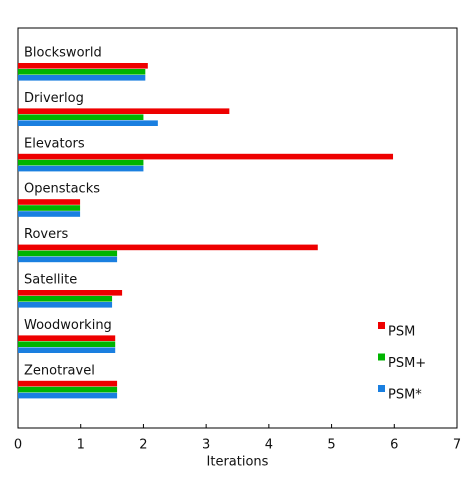 This screenshot has width=474, height=482. I want to click on x-tick-label: 5, so click(331, 445).